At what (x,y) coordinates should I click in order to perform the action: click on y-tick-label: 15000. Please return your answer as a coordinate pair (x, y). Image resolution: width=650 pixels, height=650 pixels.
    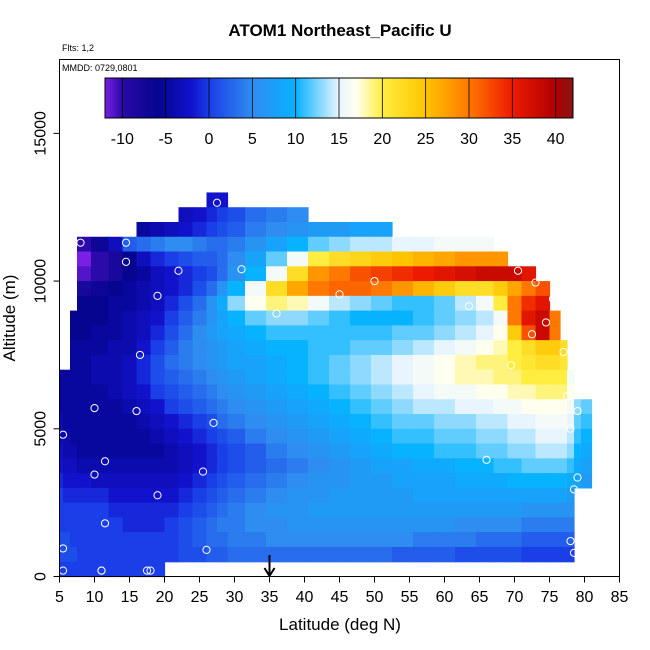
    Looking at the image, I should click on (41, 133).